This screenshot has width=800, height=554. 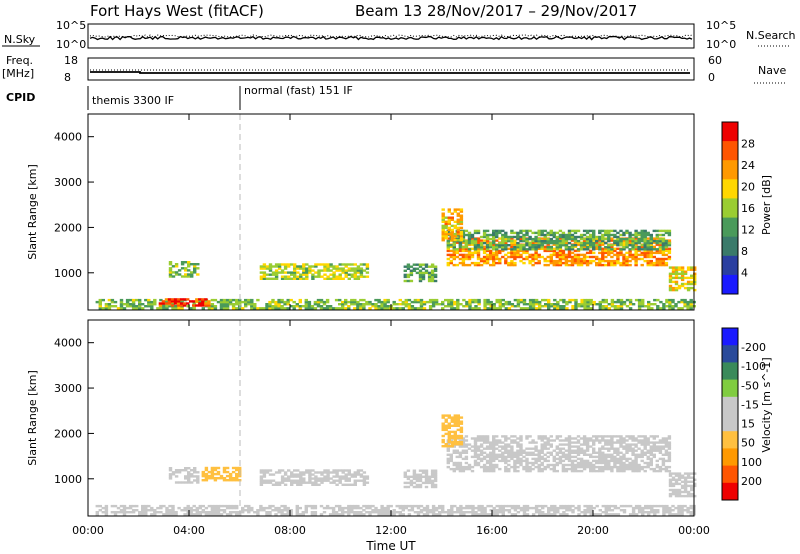 What do you see at coordinates (68, 273) in the screenshot?
I see `y-tick-label: 1000` at bounding box center [68, 273].